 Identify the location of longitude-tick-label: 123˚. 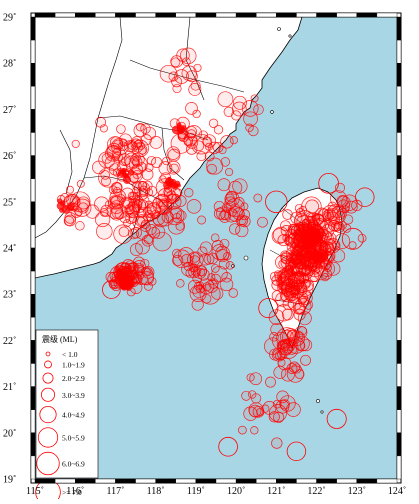
(357, 491).